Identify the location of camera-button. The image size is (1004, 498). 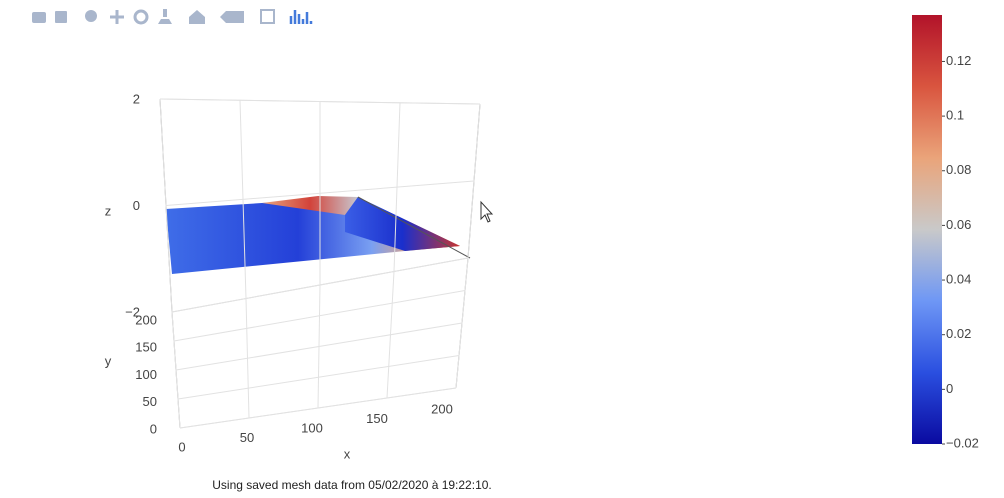
(39, 17).